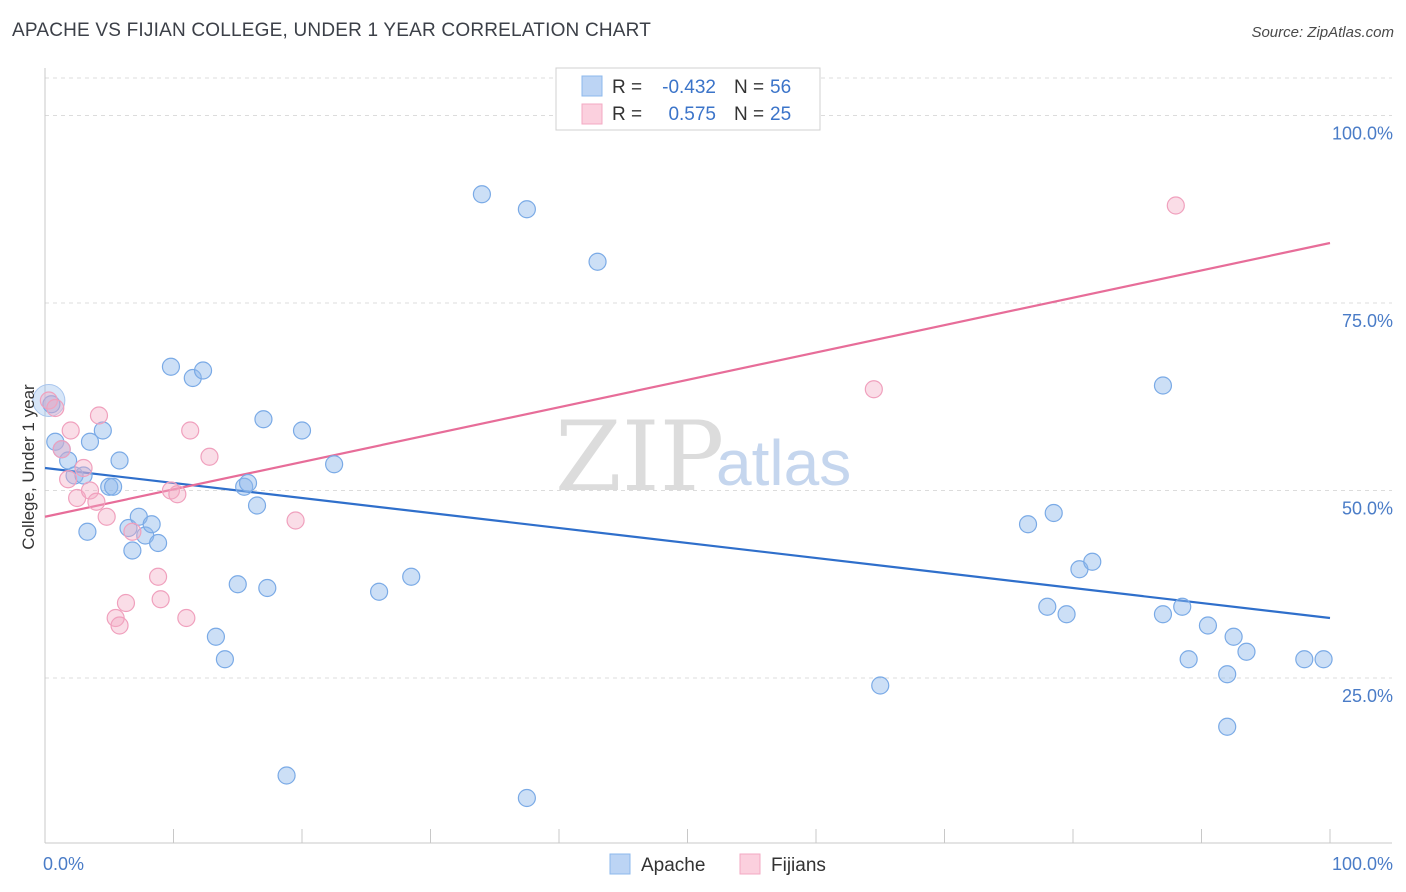 The width and height of the screenshot is (1406, 892). What do you see at coordinates (780, 87) in the screenshot?
I see `apache-n-value: 56` at bounding box center [780, 87].